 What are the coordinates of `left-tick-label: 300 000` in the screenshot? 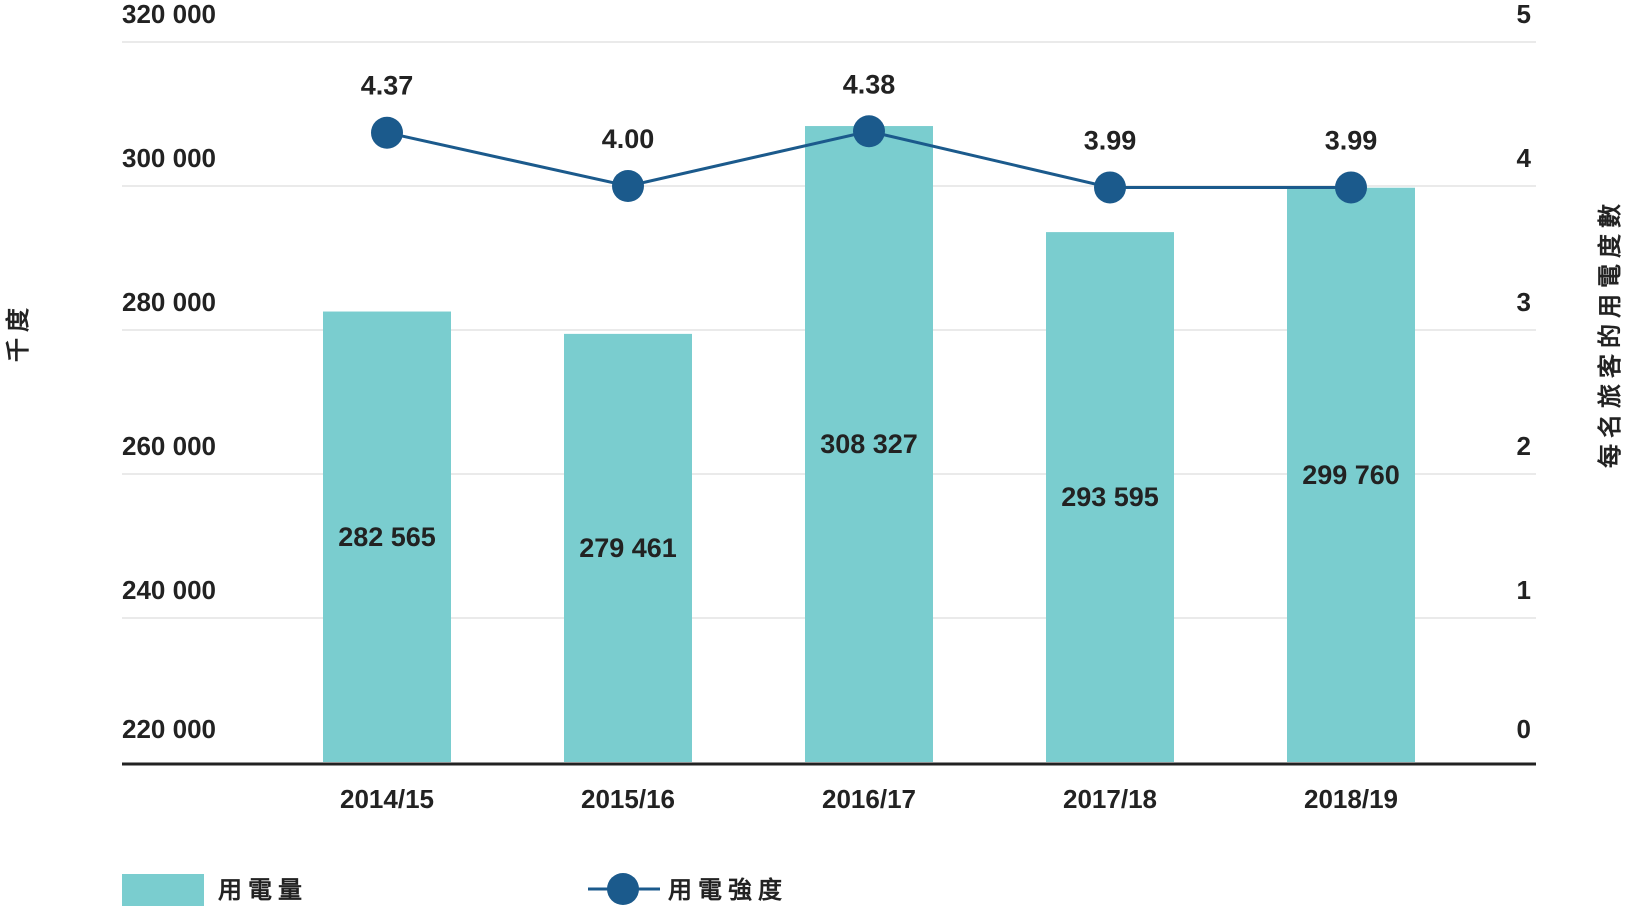 It's located at (169, 158).